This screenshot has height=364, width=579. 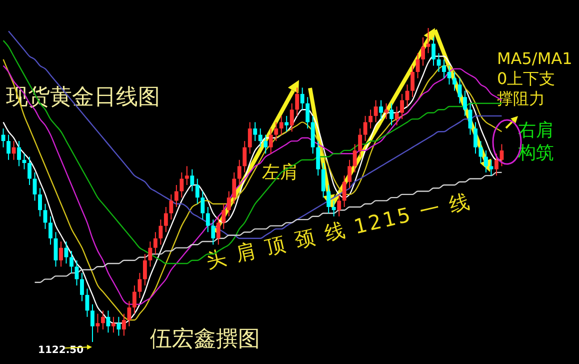 What do you see at coordinates (534, 78) in the screenshot?
I see `annotation: MA5/MA10上下支撑阻力` at bounding box center [534, 78].